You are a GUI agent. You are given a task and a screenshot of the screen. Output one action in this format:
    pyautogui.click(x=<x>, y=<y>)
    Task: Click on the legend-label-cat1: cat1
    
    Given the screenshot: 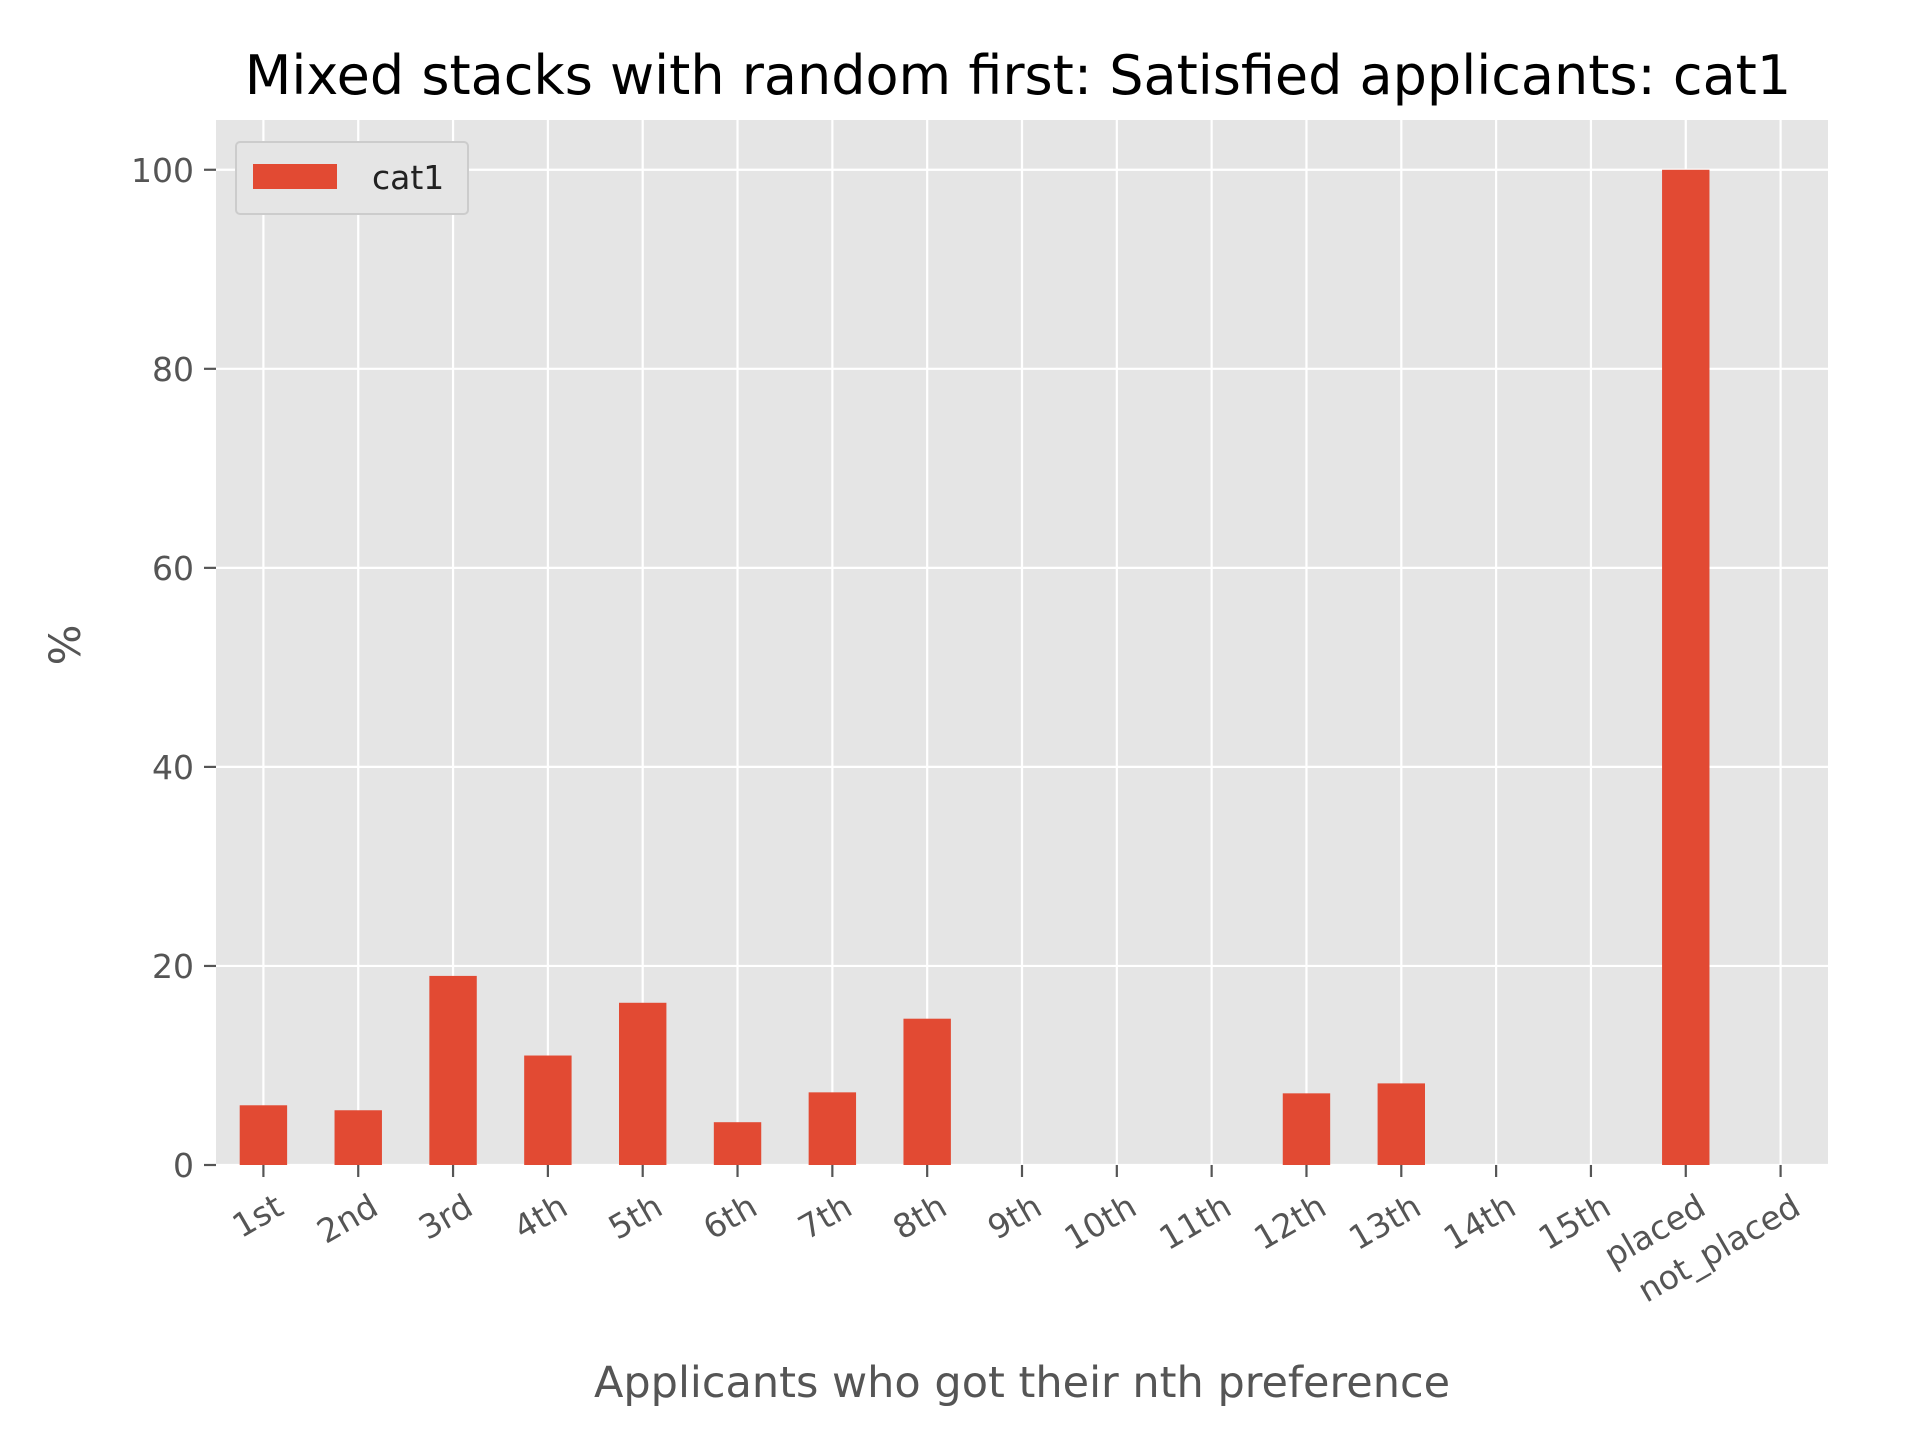 What is the action you would take?
    pyautogui.click(x=408, y=177)
    